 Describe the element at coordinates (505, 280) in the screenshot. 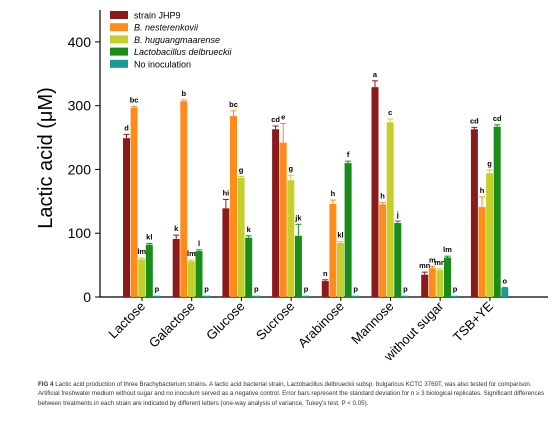

I see `significance-letter: o` at that location.